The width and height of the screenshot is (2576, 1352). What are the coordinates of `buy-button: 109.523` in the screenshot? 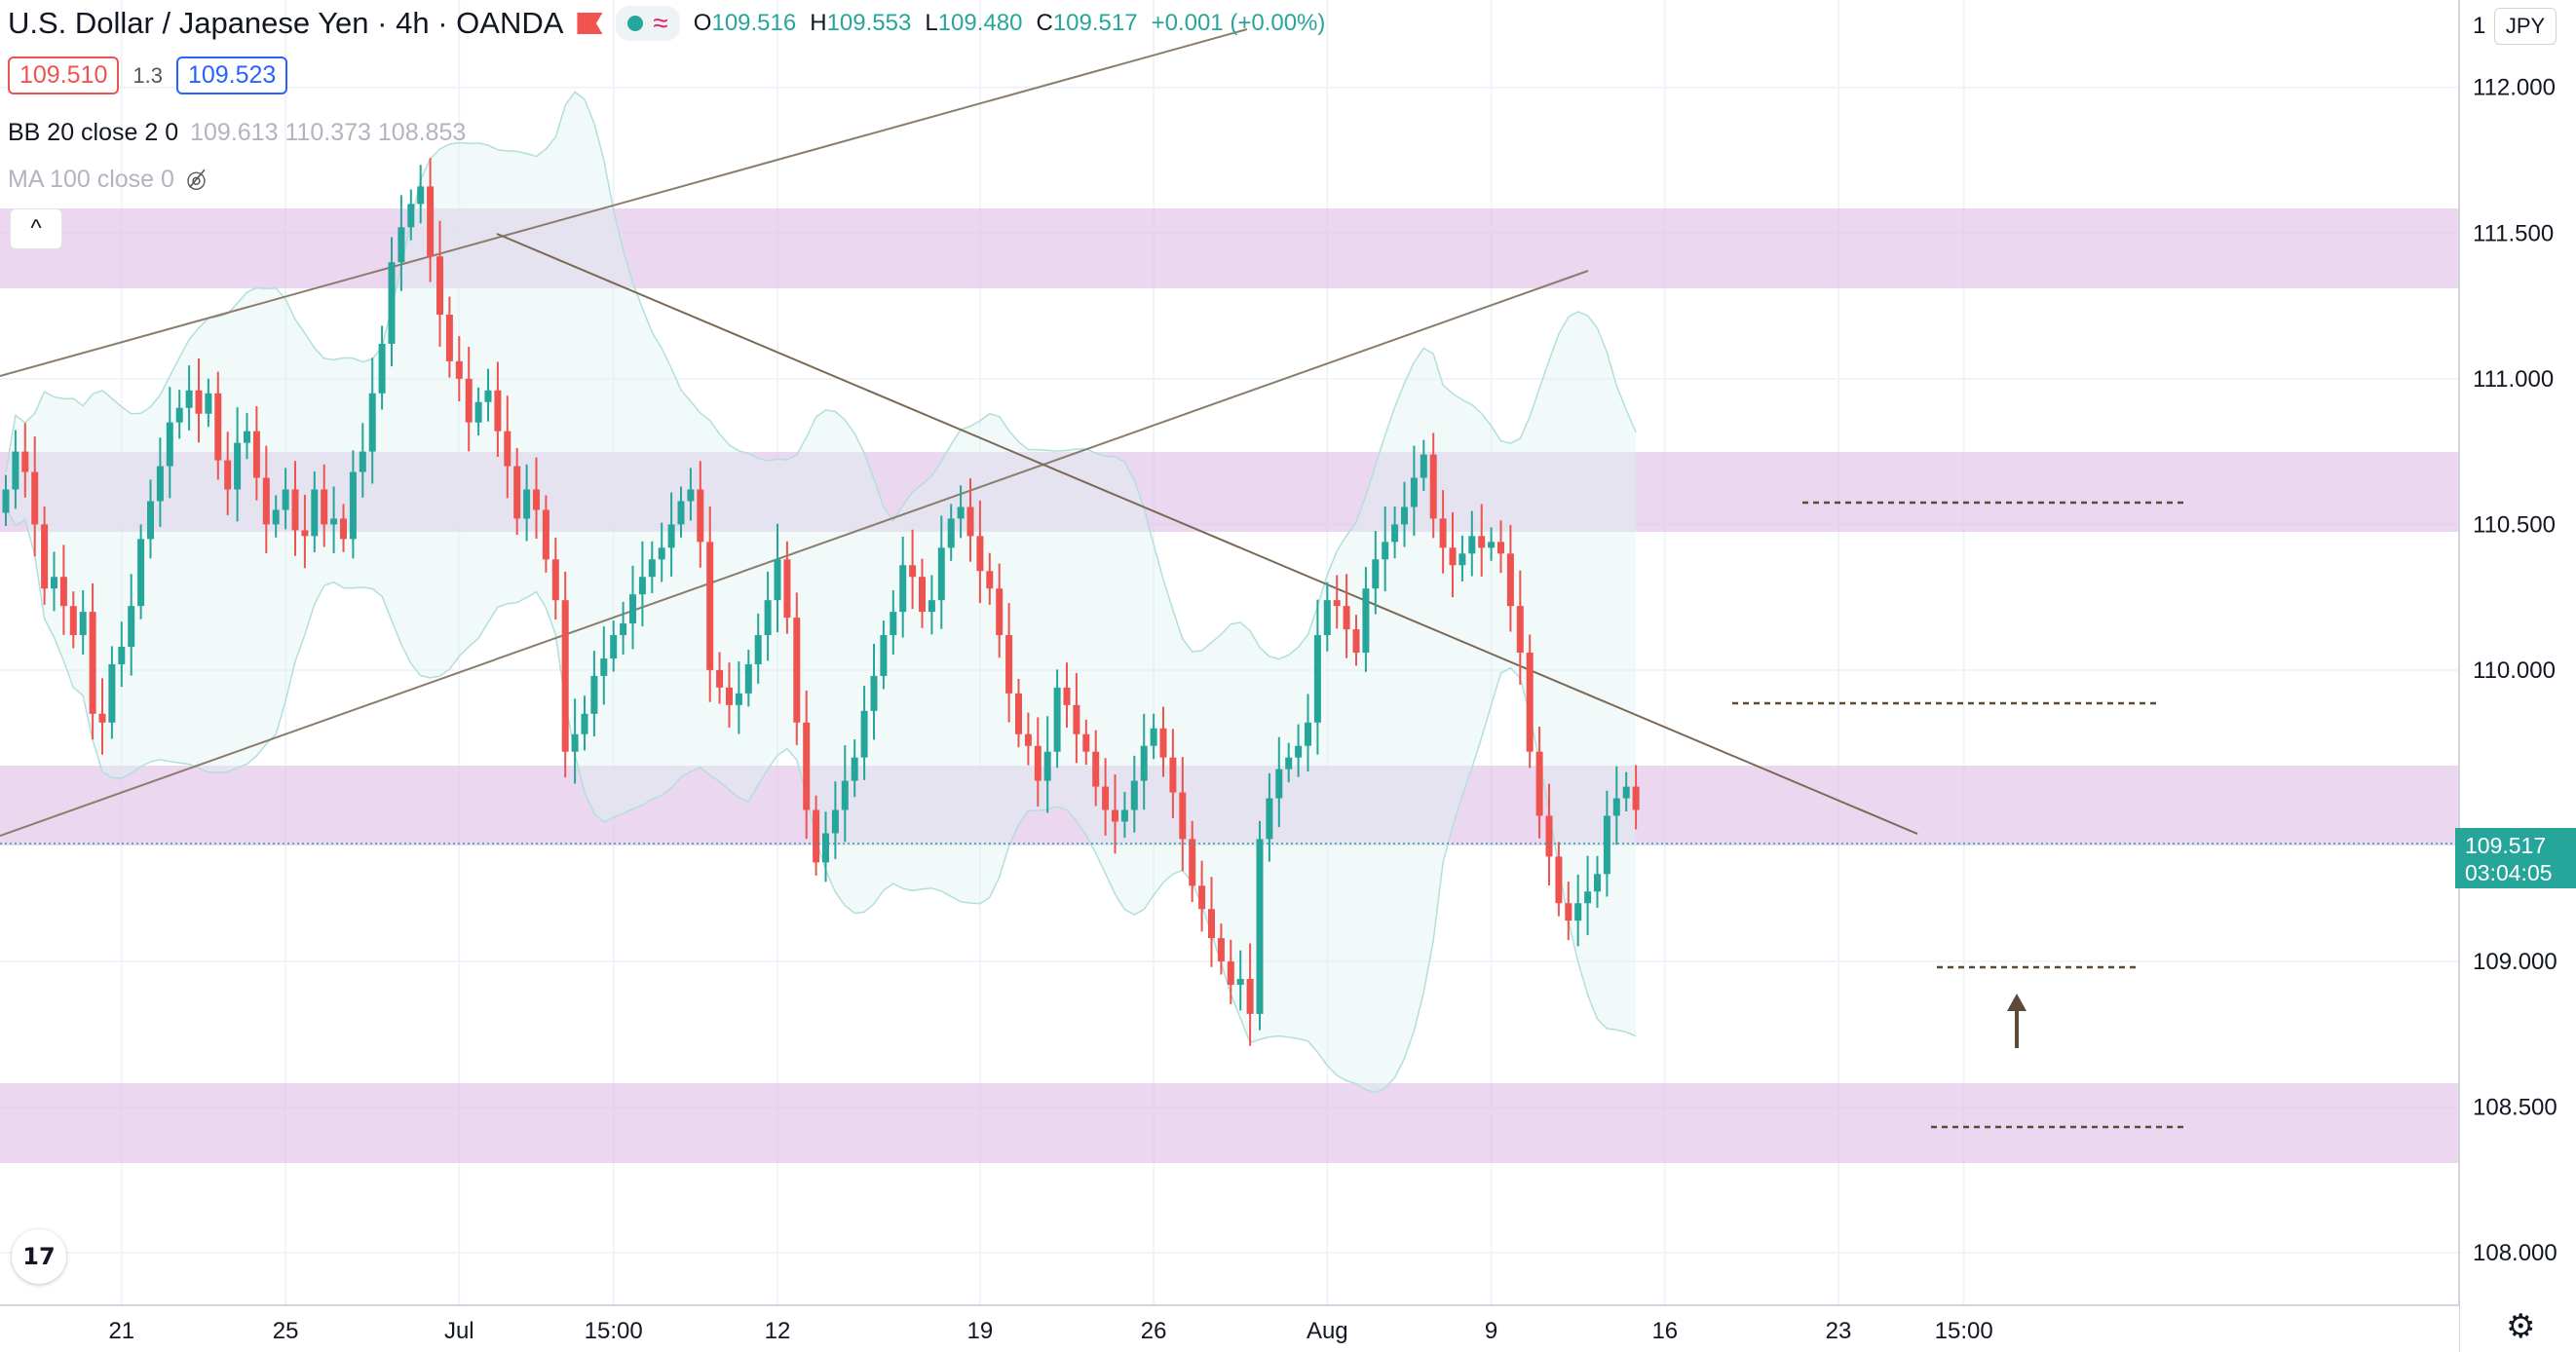 It's located at (231, 75).